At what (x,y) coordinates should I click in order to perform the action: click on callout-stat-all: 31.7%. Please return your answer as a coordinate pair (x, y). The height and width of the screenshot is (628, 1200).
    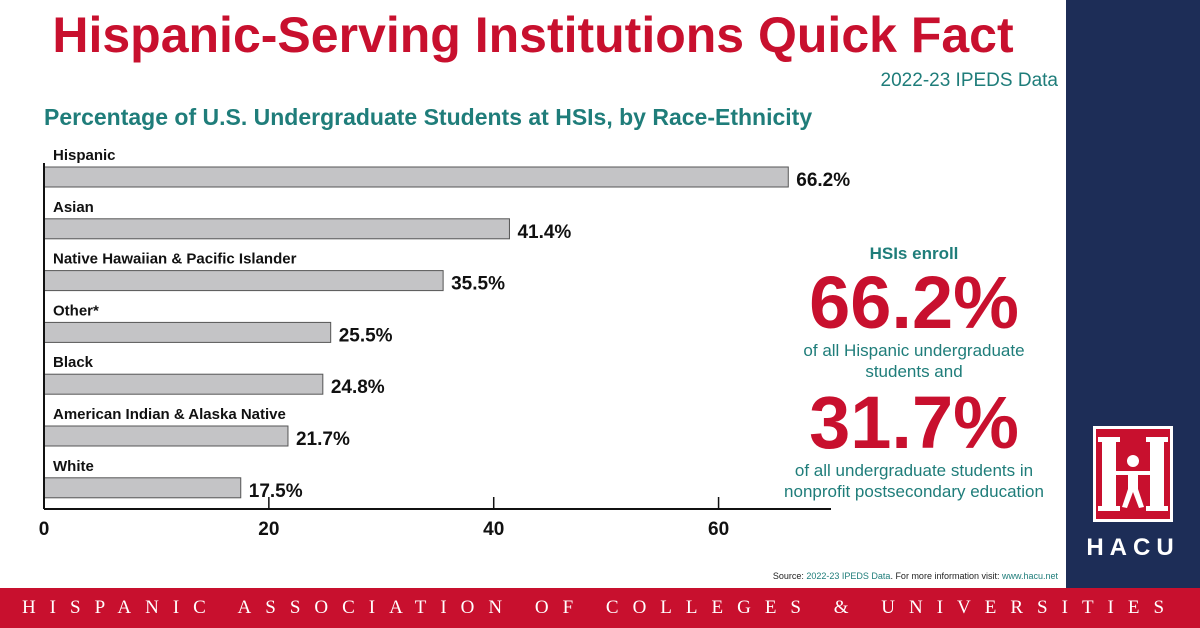
    Looking at the image, I should click on (914, 422).